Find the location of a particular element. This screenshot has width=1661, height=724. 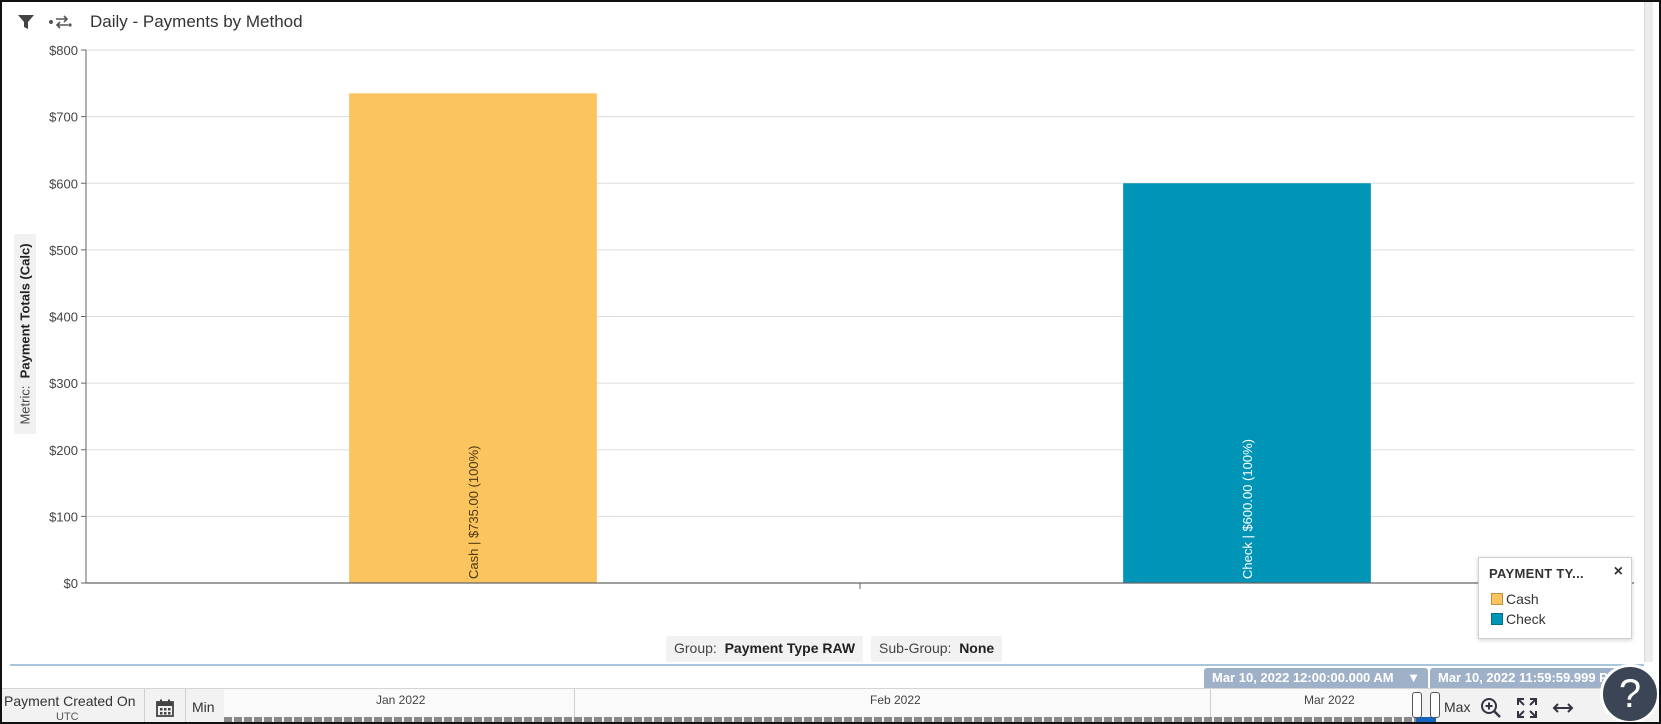

chart-title: Daily - Payments by Method is located at coordinates (196, 21).